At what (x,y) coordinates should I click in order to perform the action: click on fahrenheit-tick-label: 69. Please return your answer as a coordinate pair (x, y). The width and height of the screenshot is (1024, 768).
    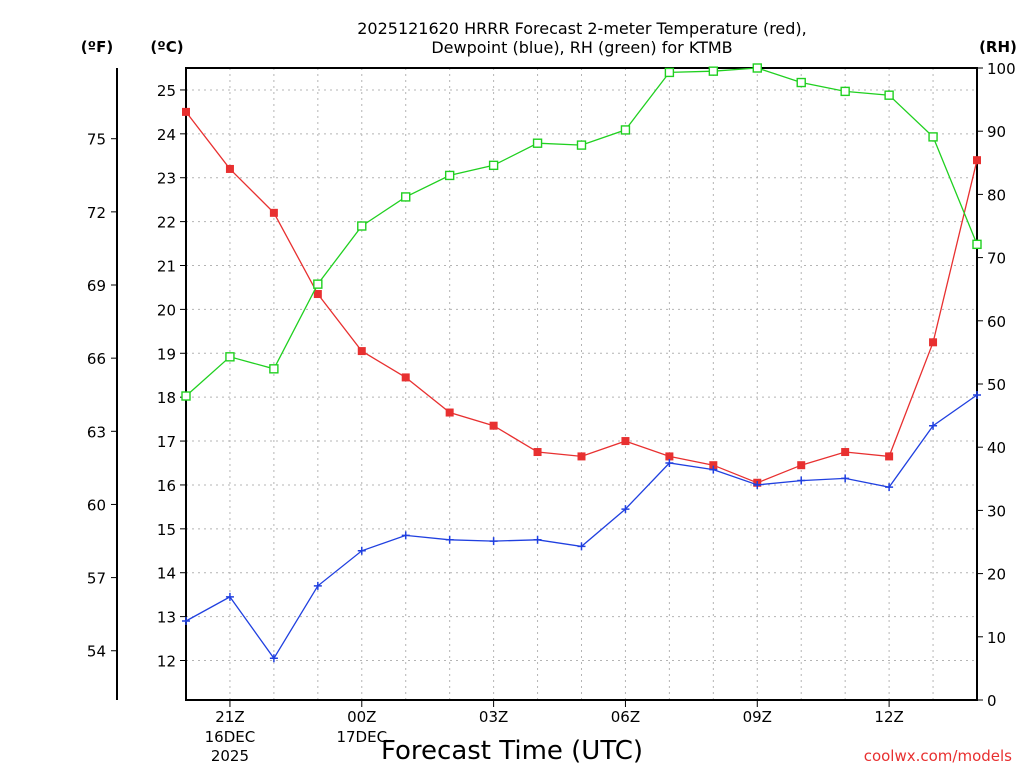
    Looking at the image, I should click on (96, 286).